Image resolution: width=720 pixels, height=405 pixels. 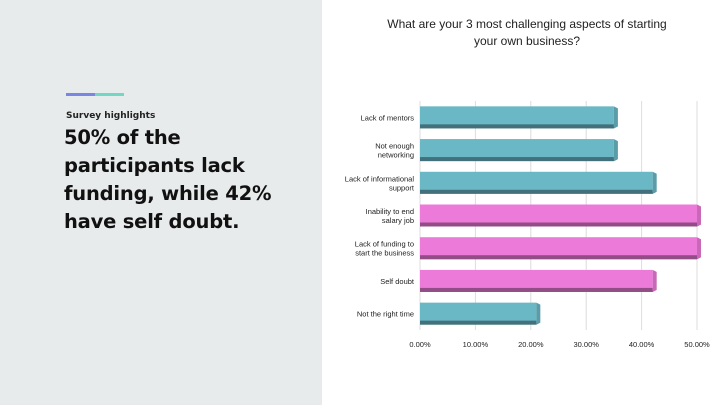 What do you see at coordinates (111, 116) in the screenshot?
I see `survey-kicker: Survey highlights` at bounding box center [111, 116].